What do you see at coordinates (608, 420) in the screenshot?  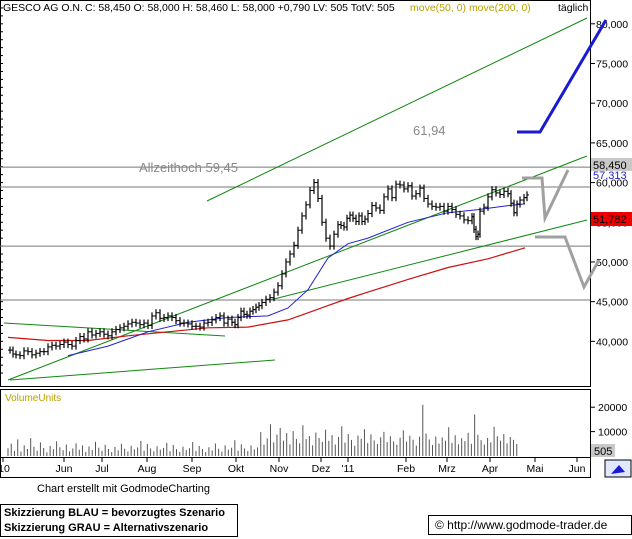 I see `volume-axis-ticks: 10000 20000` at bounding box center [608, 420].